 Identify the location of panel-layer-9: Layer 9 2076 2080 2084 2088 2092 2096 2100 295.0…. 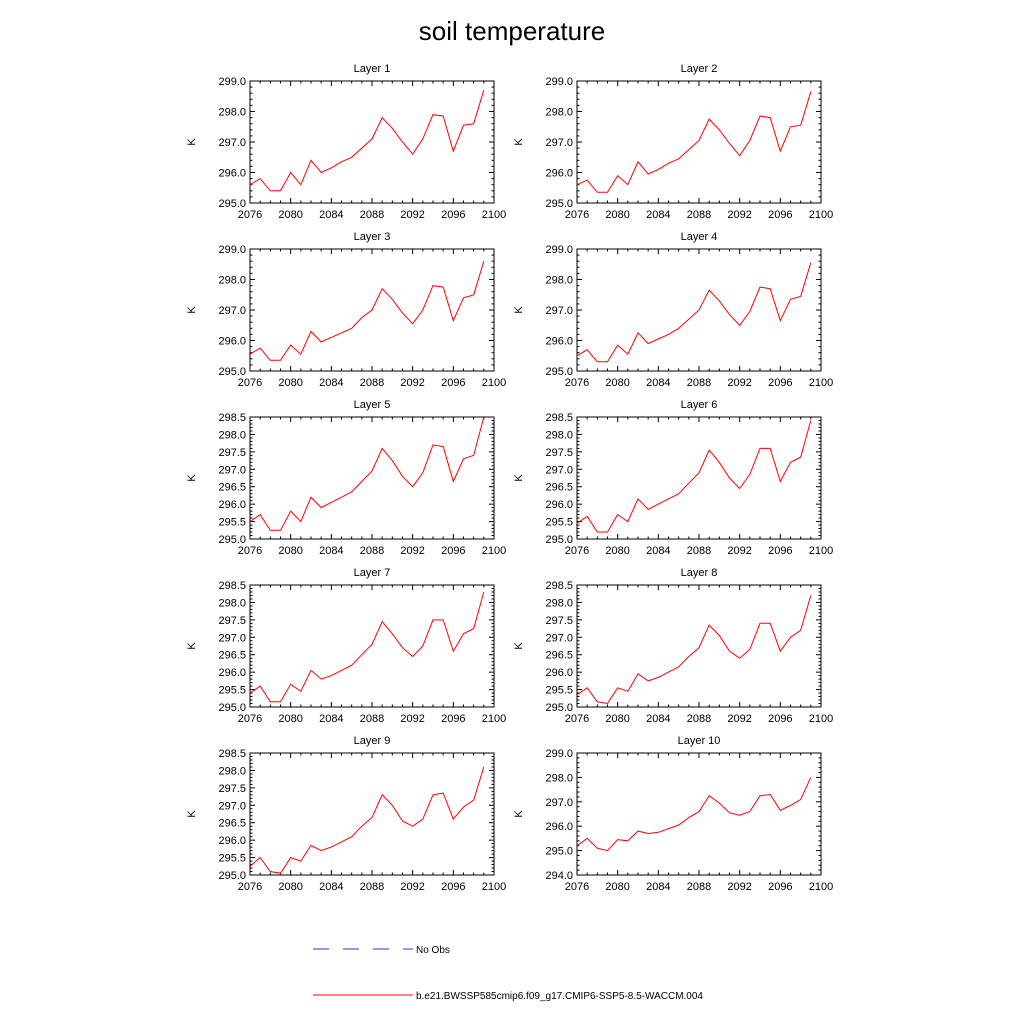
(346, 814).